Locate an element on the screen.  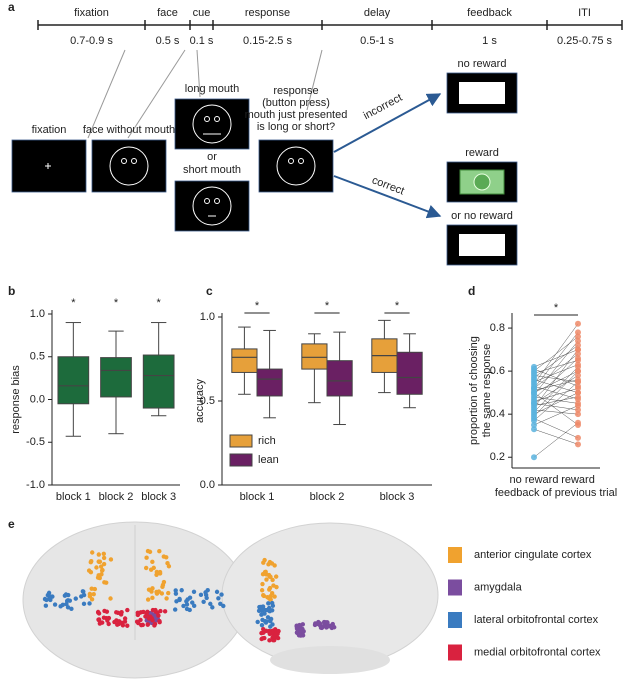
phase-duration: 0.15-2.5 s is located at coordinates (267, 41).